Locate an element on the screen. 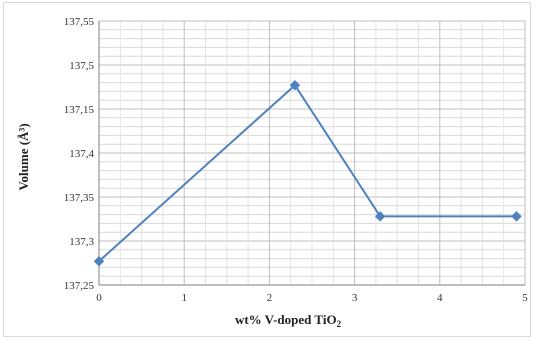  y-tick-labels: 137,25 137,3 137,35 137,4 137,15 137,5 137,55 is located at coordinates (79, 154).